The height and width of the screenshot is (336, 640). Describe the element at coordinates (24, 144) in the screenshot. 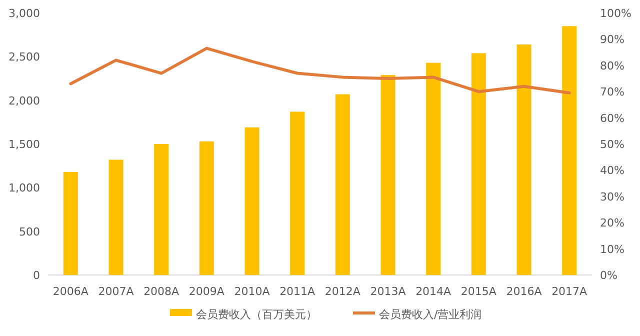

I see `y-tick-label: 1,500` at that location.